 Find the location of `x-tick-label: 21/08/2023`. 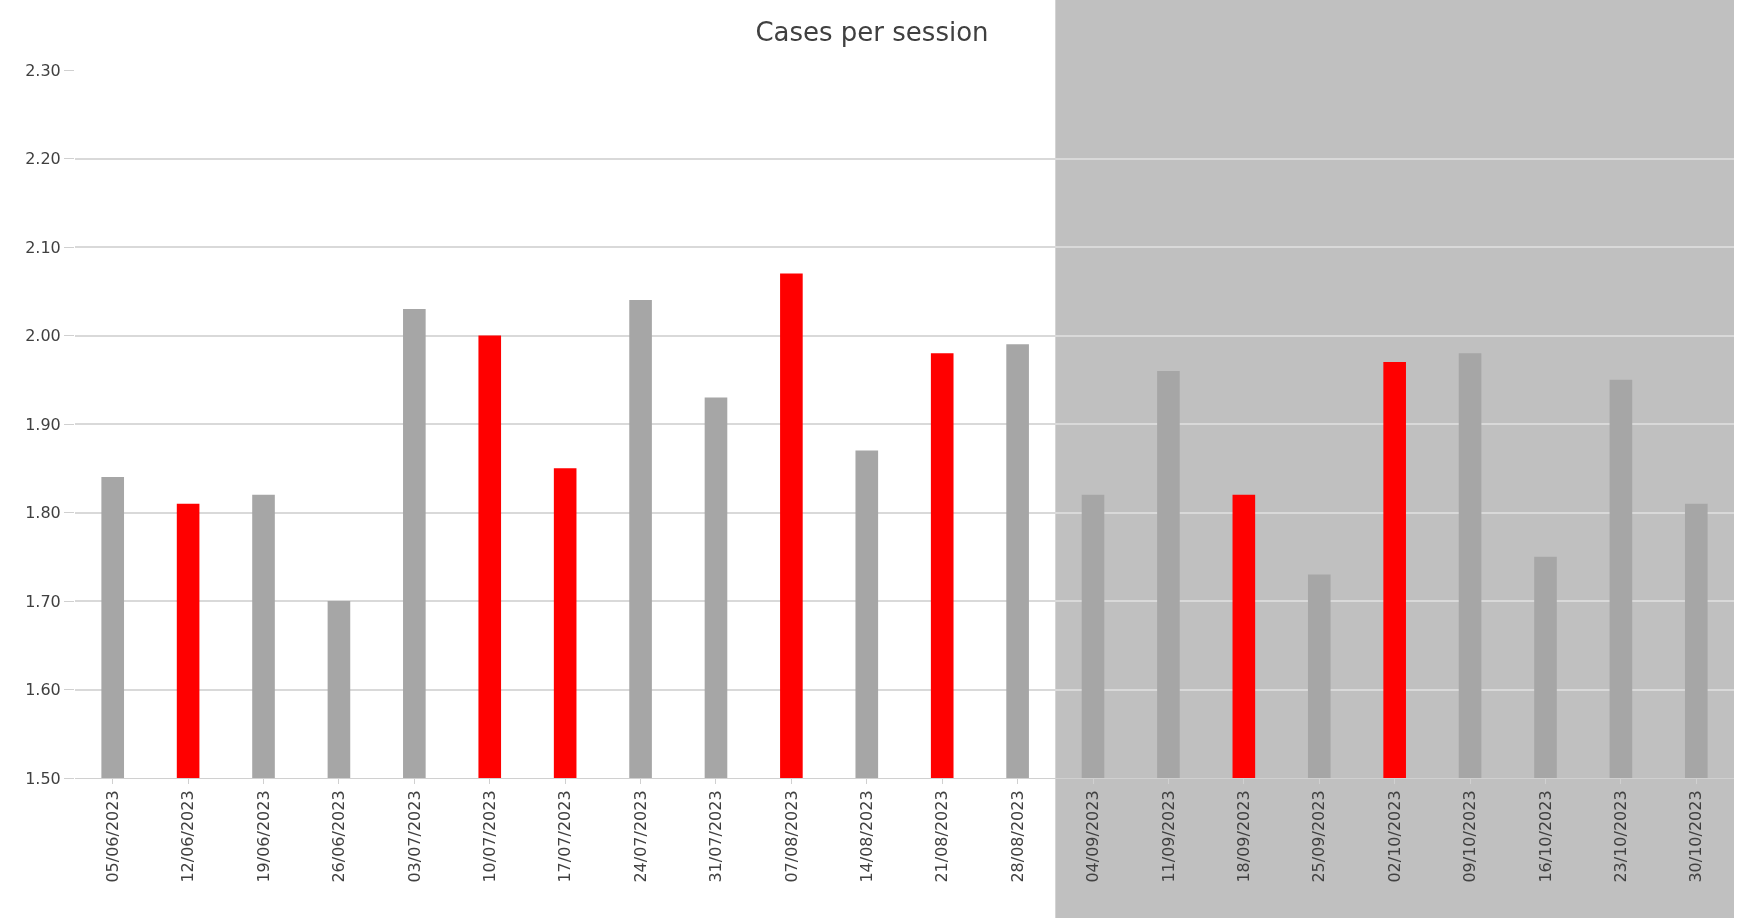

x-tick-label: 21/08/2023 is located at coordinates (942, 836).